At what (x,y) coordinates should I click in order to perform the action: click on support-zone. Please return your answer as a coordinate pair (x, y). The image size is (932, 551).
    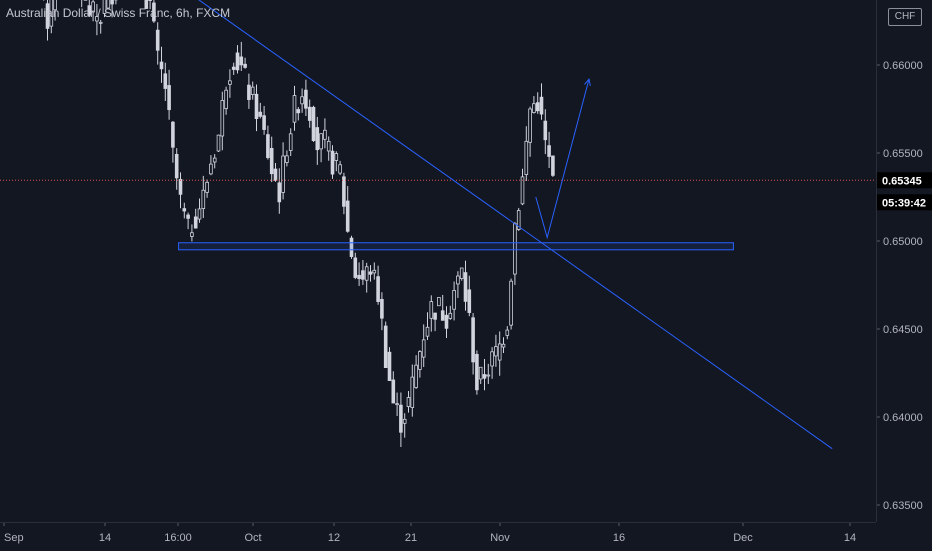
    Looking at the image, I should click on (456, 246).